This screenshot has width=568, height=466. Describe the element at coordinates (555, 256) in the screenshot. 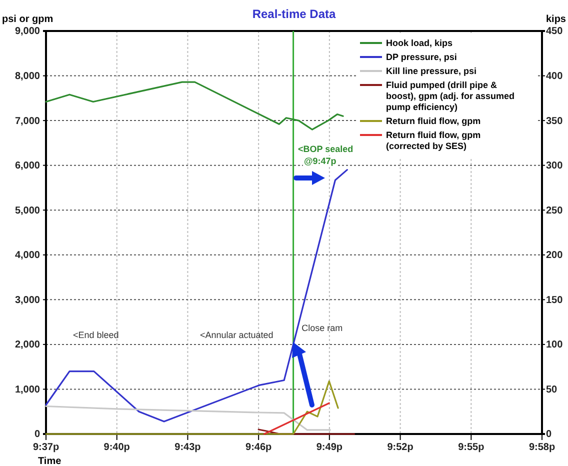

I see `y2-tick-label: 200` at that location.